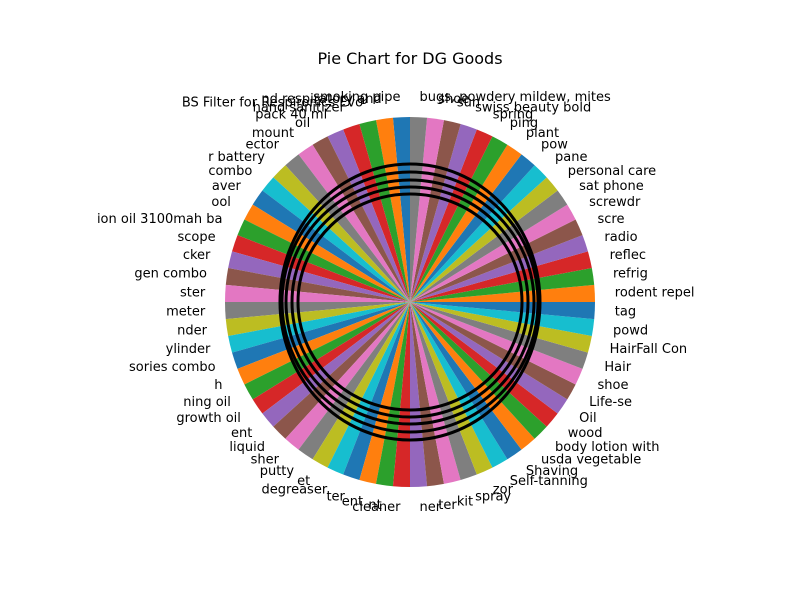 The width and height of the screenshot is (800, 600). What do you see at coordinates (218, 385) in the screenshot?
I see `slice-label: h` at bounding box center [218, 385].